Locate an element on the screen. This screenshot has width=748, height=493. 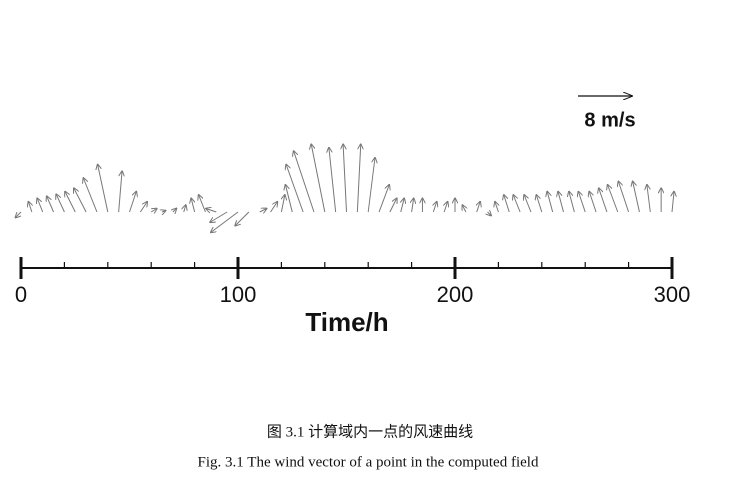
x-axis-label: Time/h is located at coordinates (346, 322).